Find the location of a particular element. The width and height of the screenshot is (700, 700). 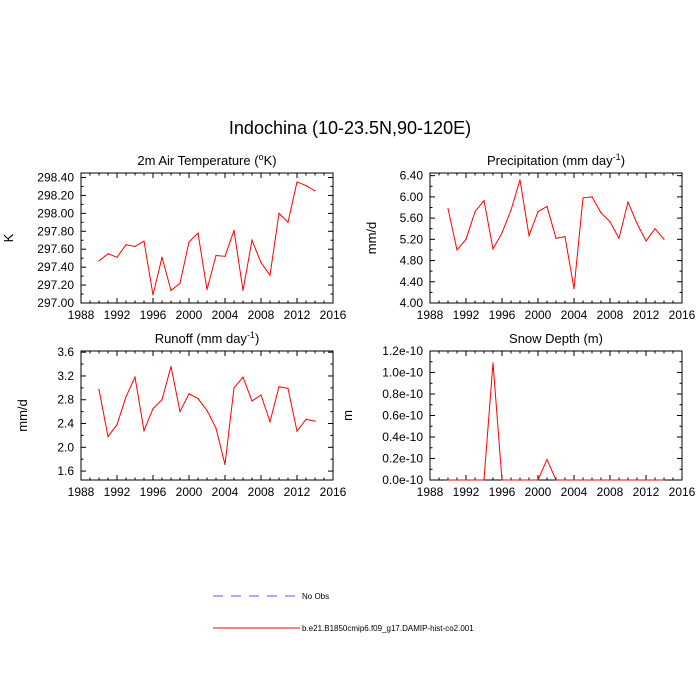

y-tick-label: 298.20 is located at coordinates (55, 195).